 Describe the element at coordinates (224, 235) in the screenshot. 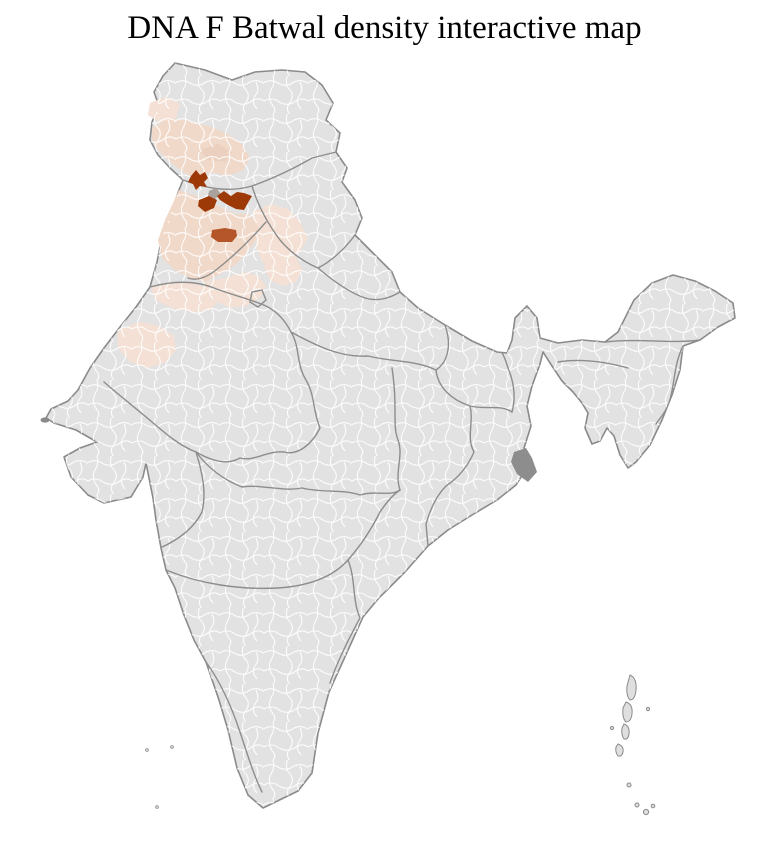

I see `nw-district-mid` at that location.